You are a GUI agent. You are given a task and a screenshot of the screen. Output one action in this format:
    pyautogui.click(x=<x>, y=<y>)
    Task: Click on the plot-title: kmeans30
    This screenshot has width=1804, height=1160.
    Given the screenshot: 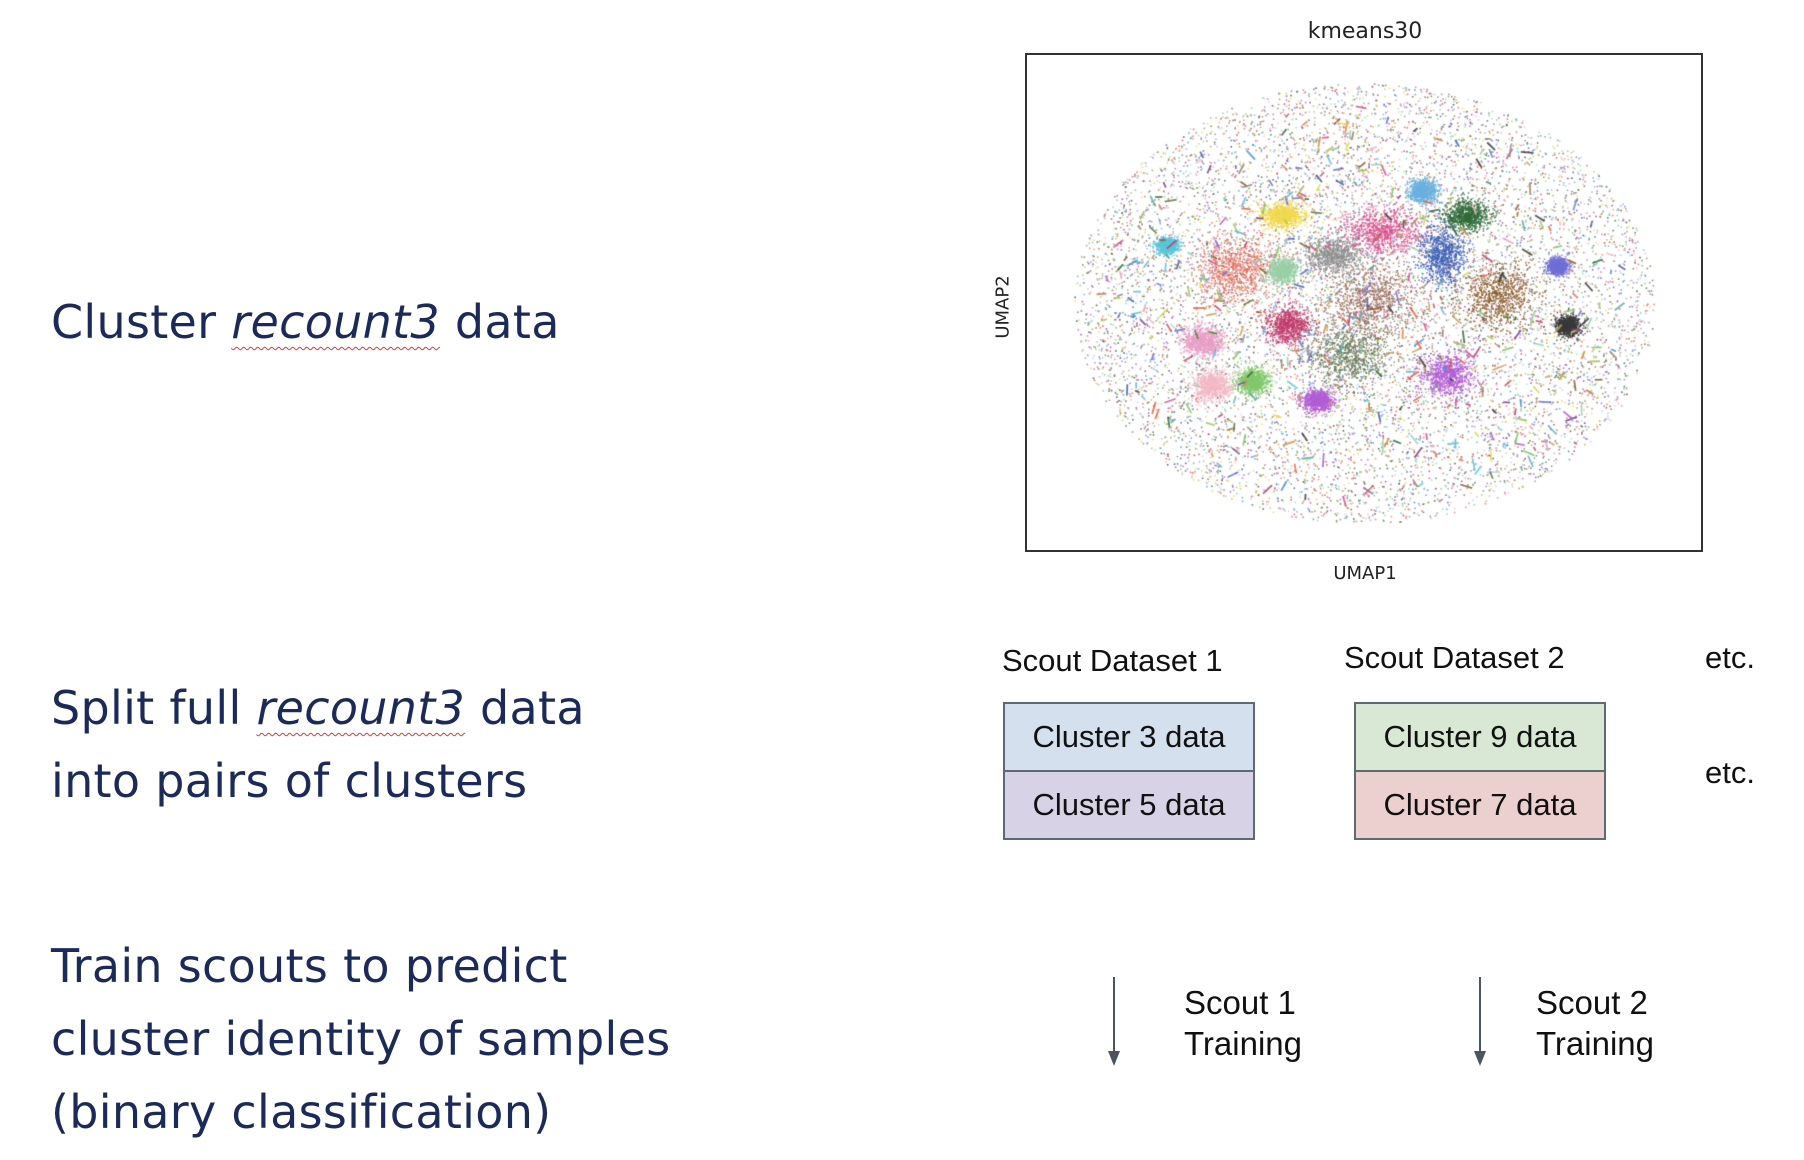 What is the action you would take?
    pyautogui.click(x=1365, y=31)
    